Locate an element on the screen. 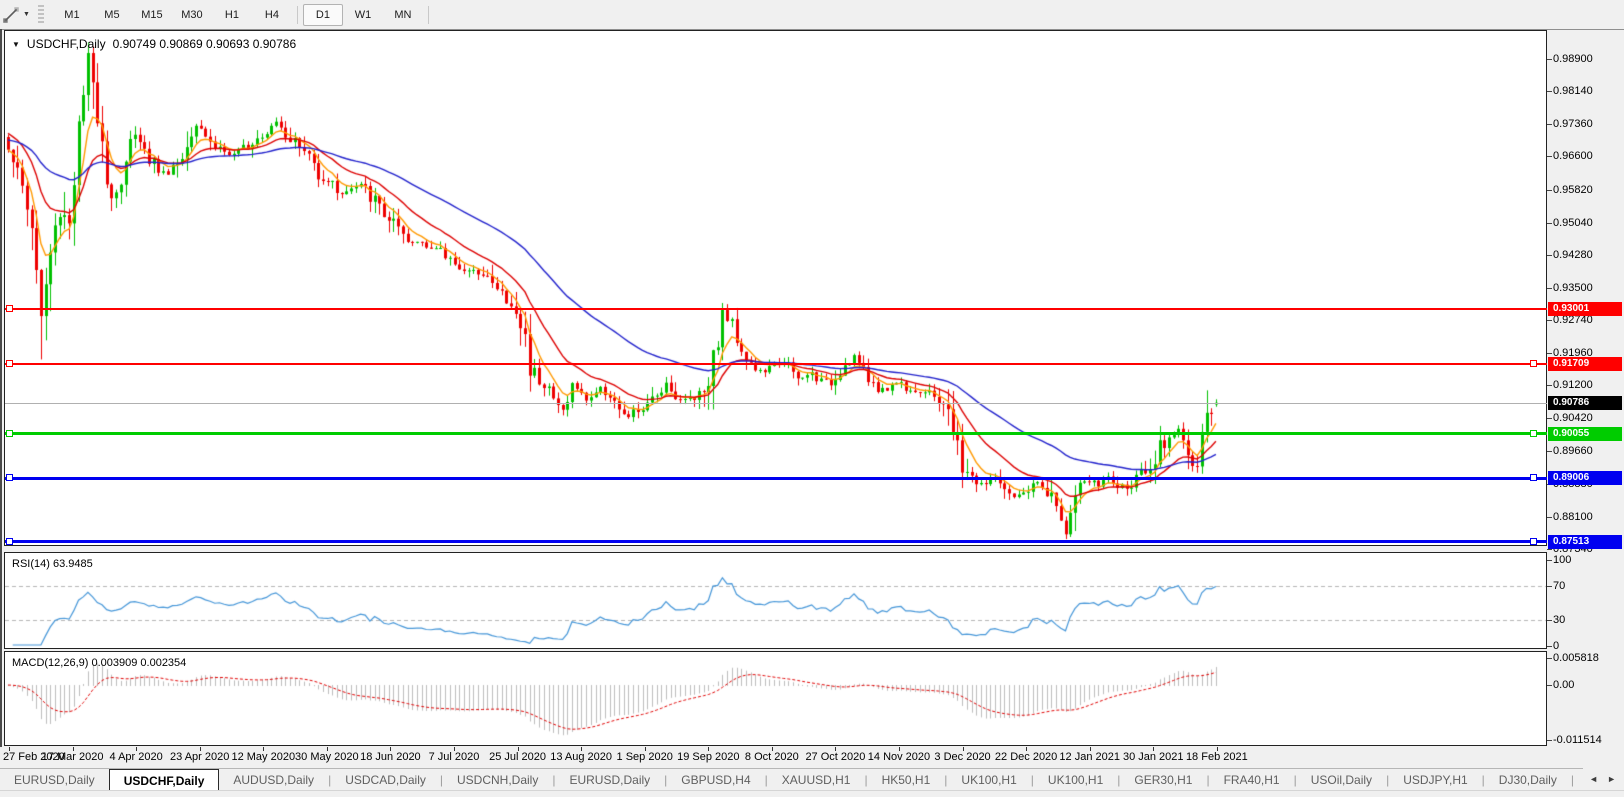  price-axis-label: 0.90420 is located at coordinates (1573, 418).